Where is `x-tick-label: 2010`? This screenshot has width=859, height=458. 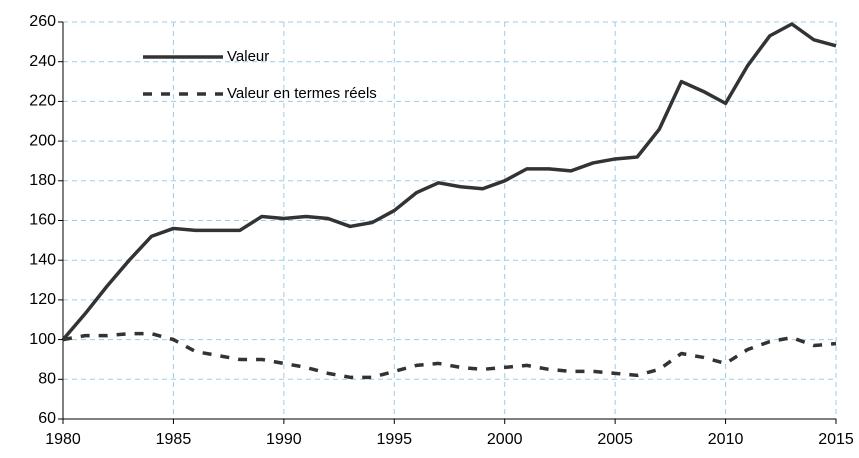 x-tick-label: 2010 is located at coordinates (726, 439).